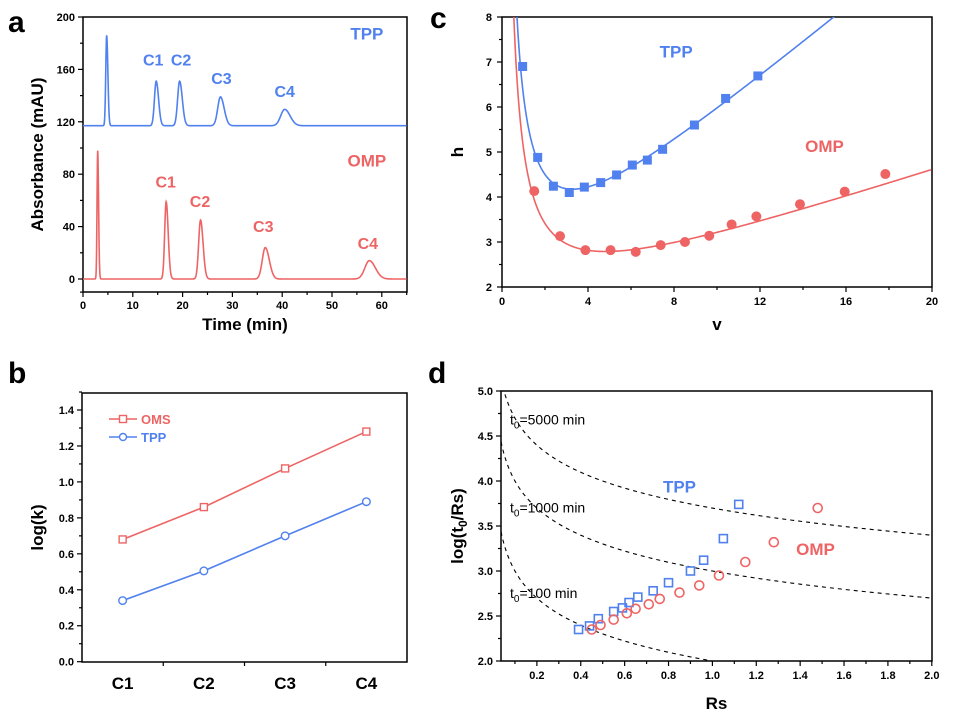 This screenshot has height=715, width=955. I want to click on x-tick-label: 4, so click(588, 302).